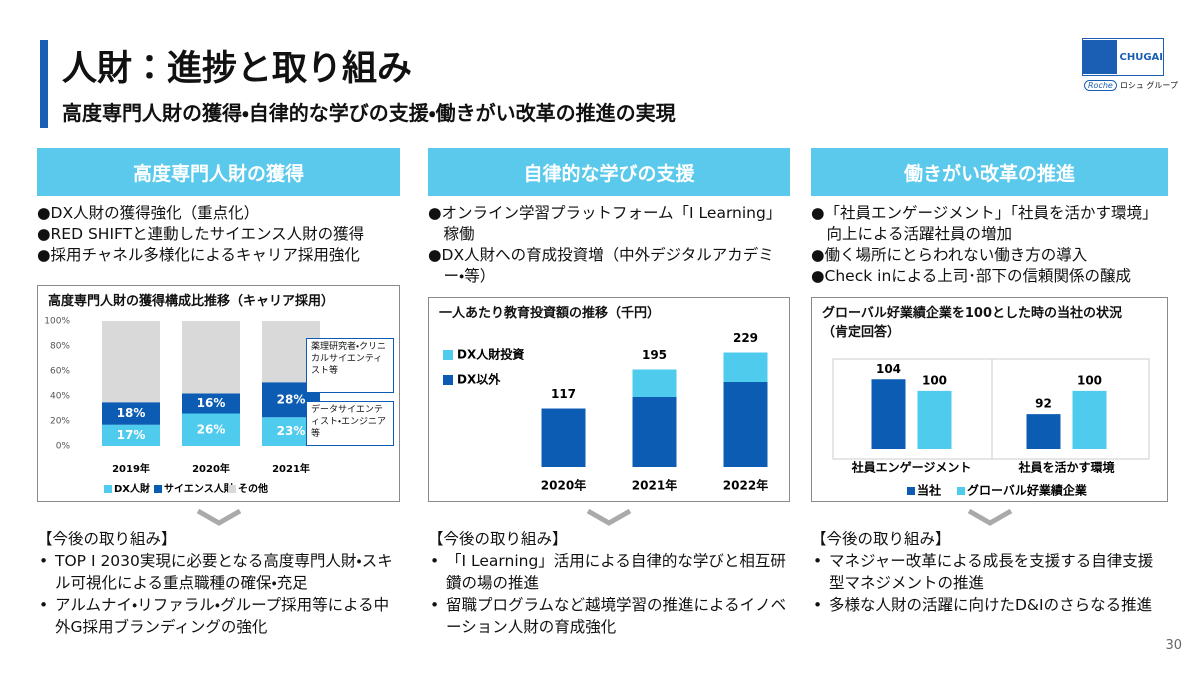 The image size is (1200, 673). What do you see at coordinates (984, 223) in the screenshot?
I see `bullet: ●「社員エンゲージメント」「社員を活かす環境」向上による活躍社員の増加` at bounding box center [984, 223].